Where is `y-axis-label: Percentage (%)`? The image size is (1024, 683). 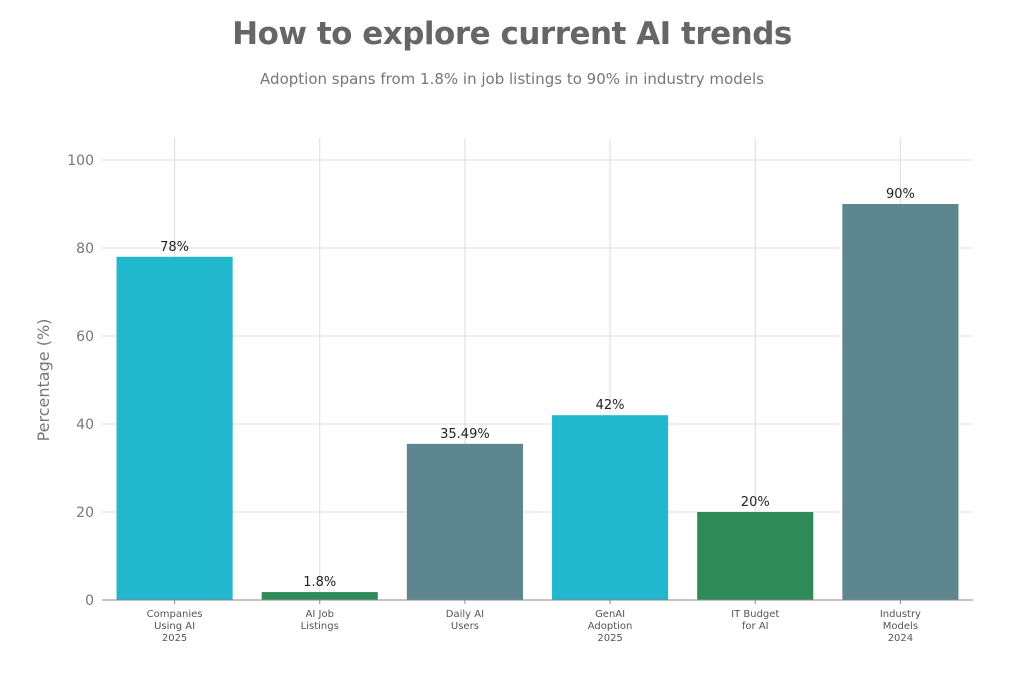 y-axis-label: Percentage (%) is located at coordinates (43, 380).